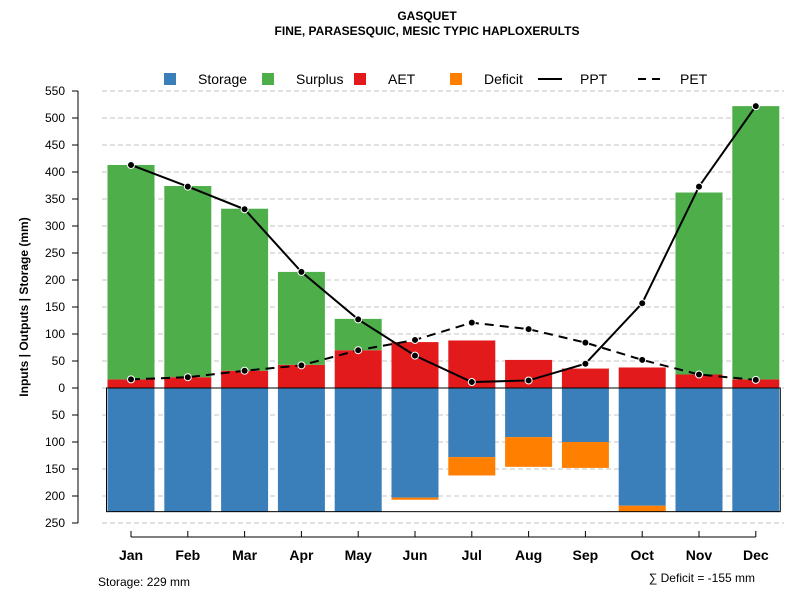 This screenshot has height=605, width=800. Describe the element at coordinates (244, 555) in the screenshot. I see `month-label: Mar` at that location.